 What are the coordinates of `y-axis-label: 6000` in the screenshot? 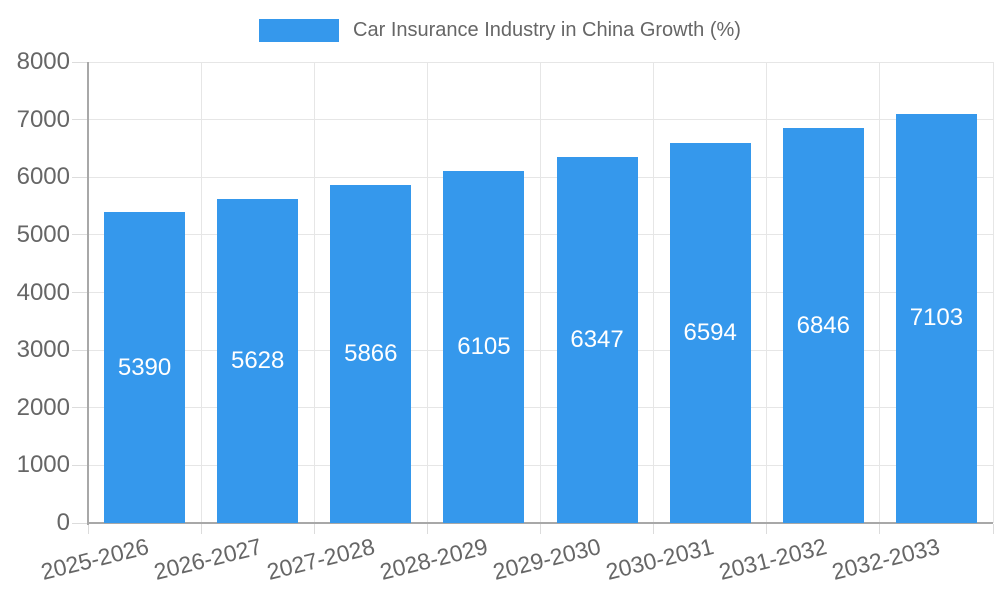 It's located at (43, 177).